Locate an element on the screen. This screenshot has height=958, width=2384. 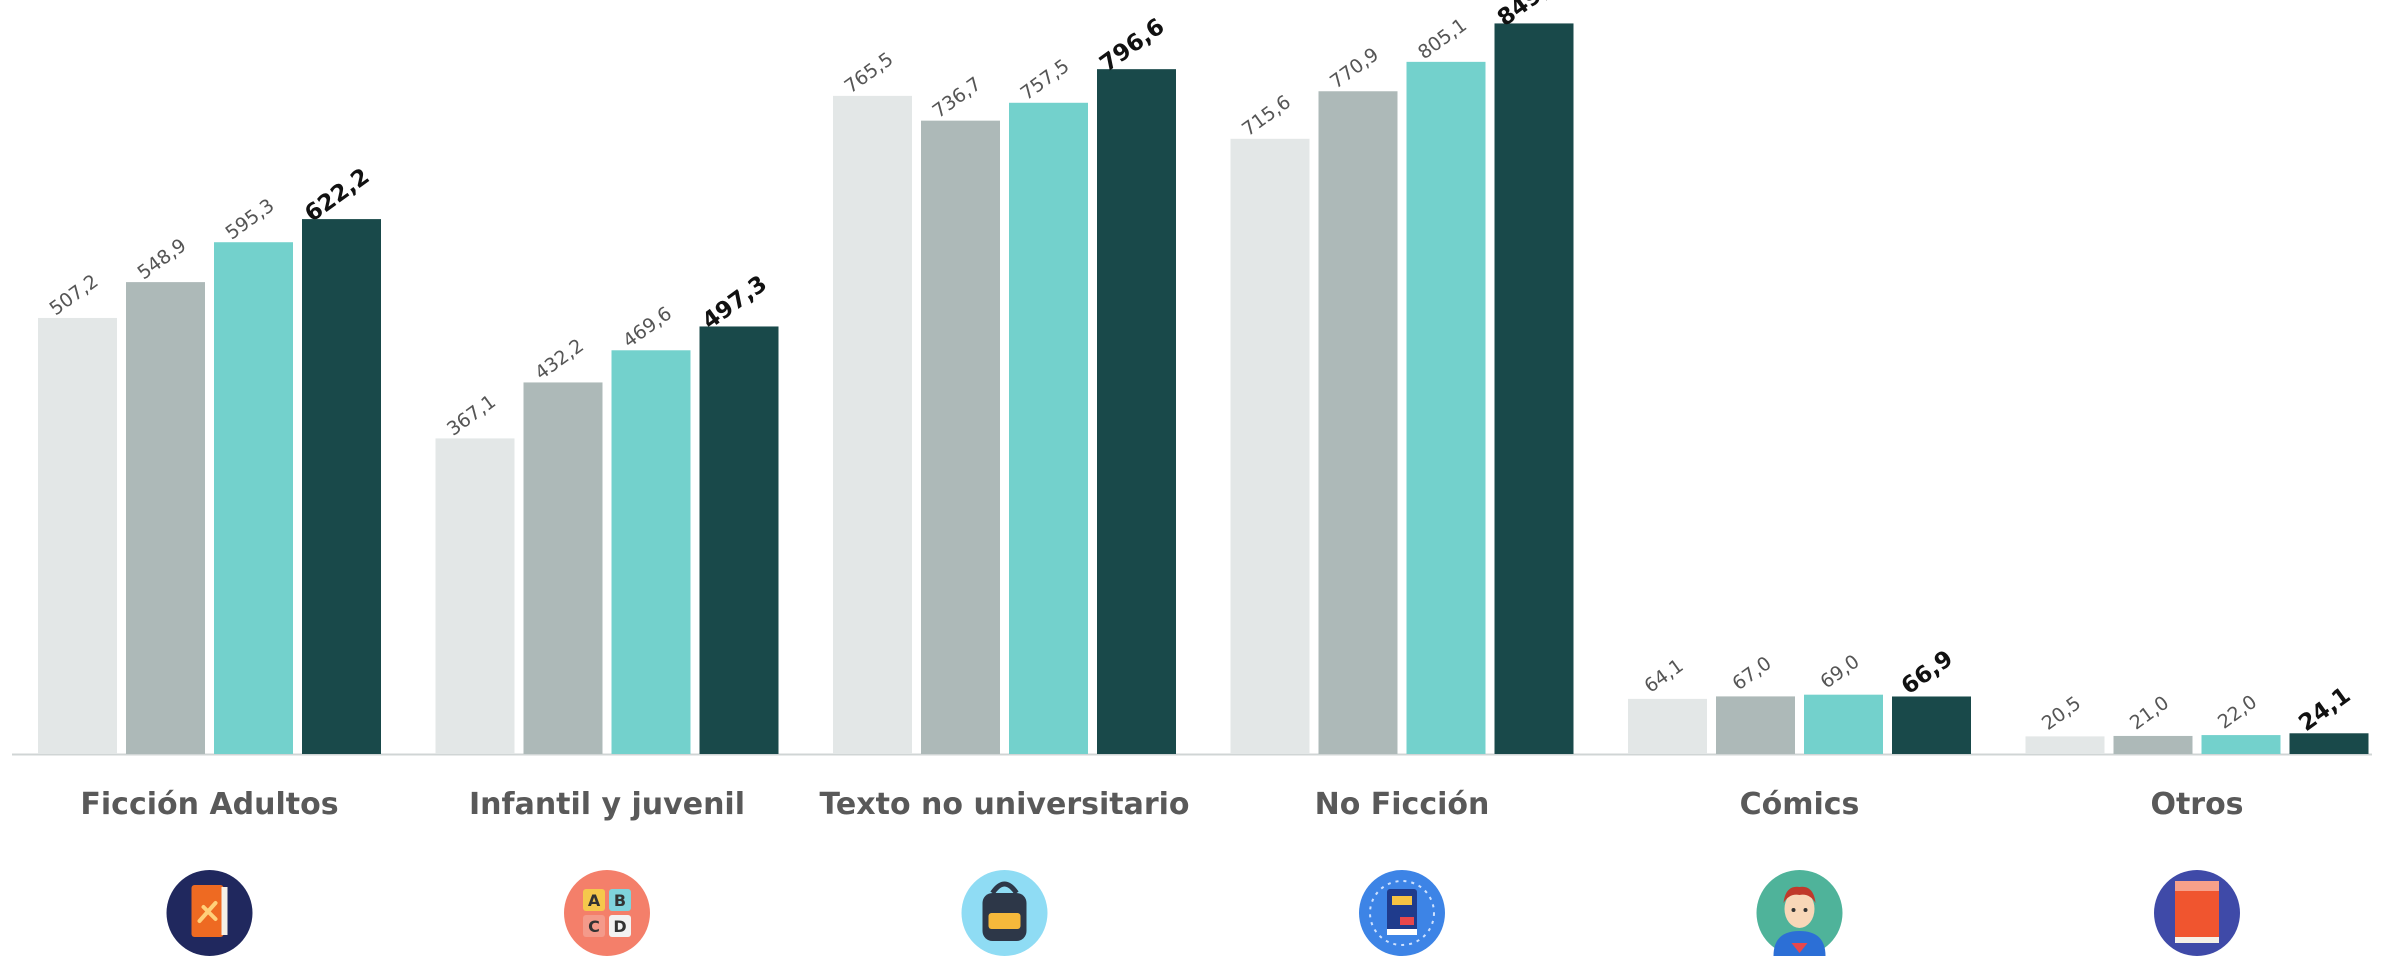
category-label: No Ficción is located at coordinates (1402, 804).